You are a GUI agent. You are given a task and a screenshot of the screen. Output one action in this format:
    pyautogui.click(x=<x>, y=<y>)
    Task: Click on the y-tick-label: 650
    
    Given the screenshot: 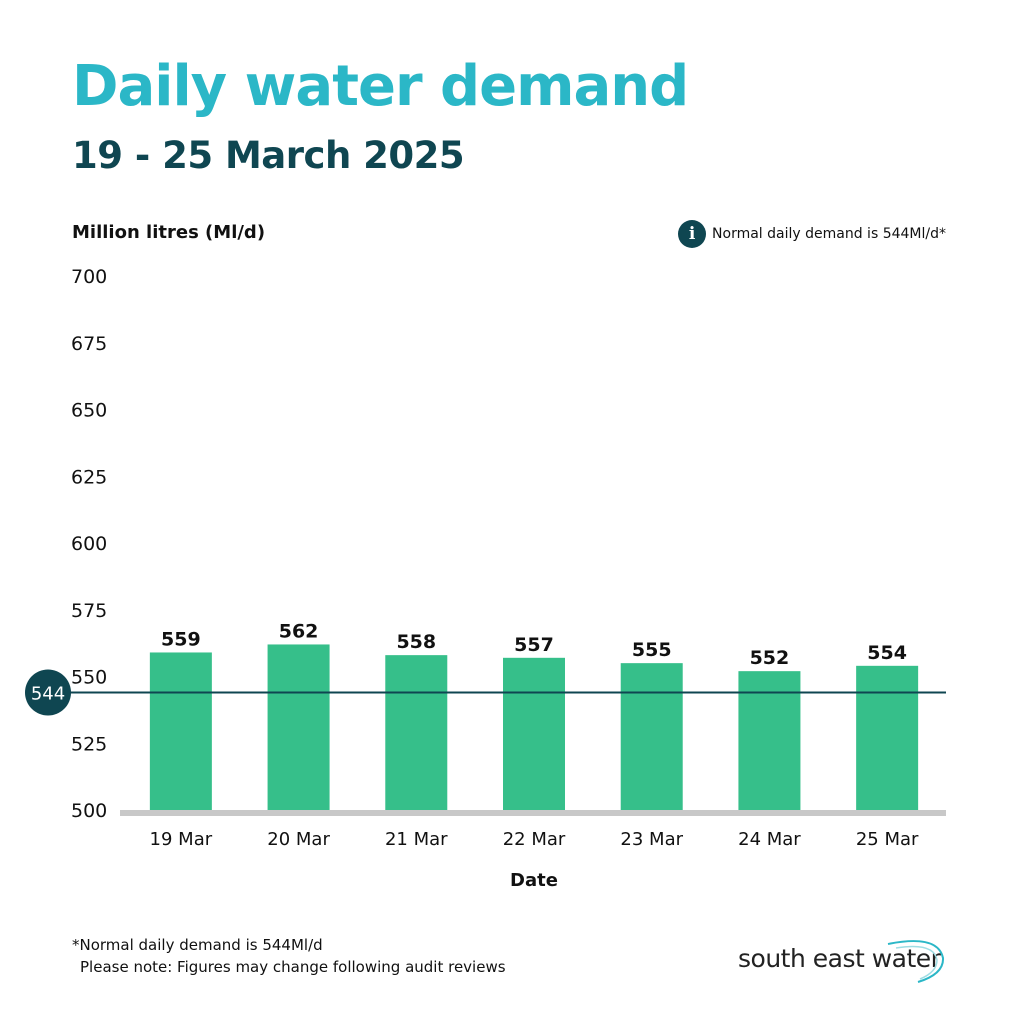 What is the action you would take?
    pyautogui.click(x=89, y=411)
    